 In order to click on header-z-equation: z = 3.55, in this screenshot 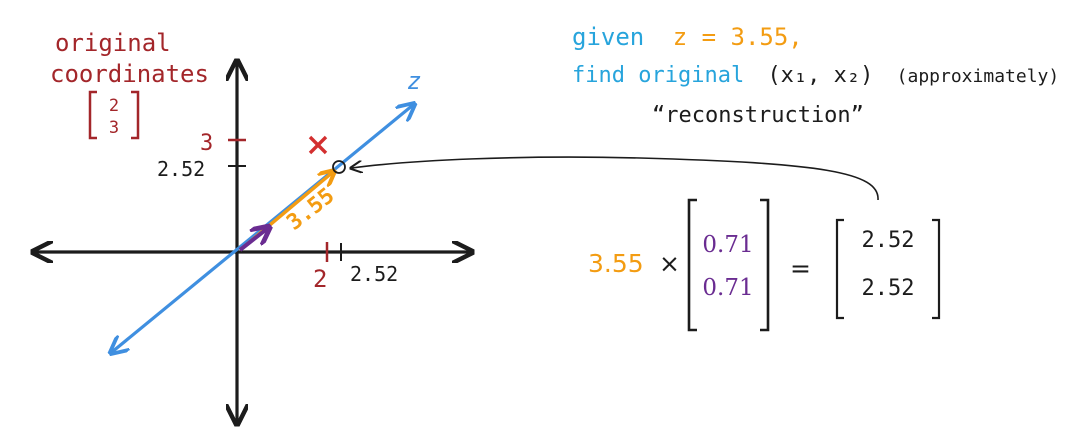, I will do `click(738, 37)`.